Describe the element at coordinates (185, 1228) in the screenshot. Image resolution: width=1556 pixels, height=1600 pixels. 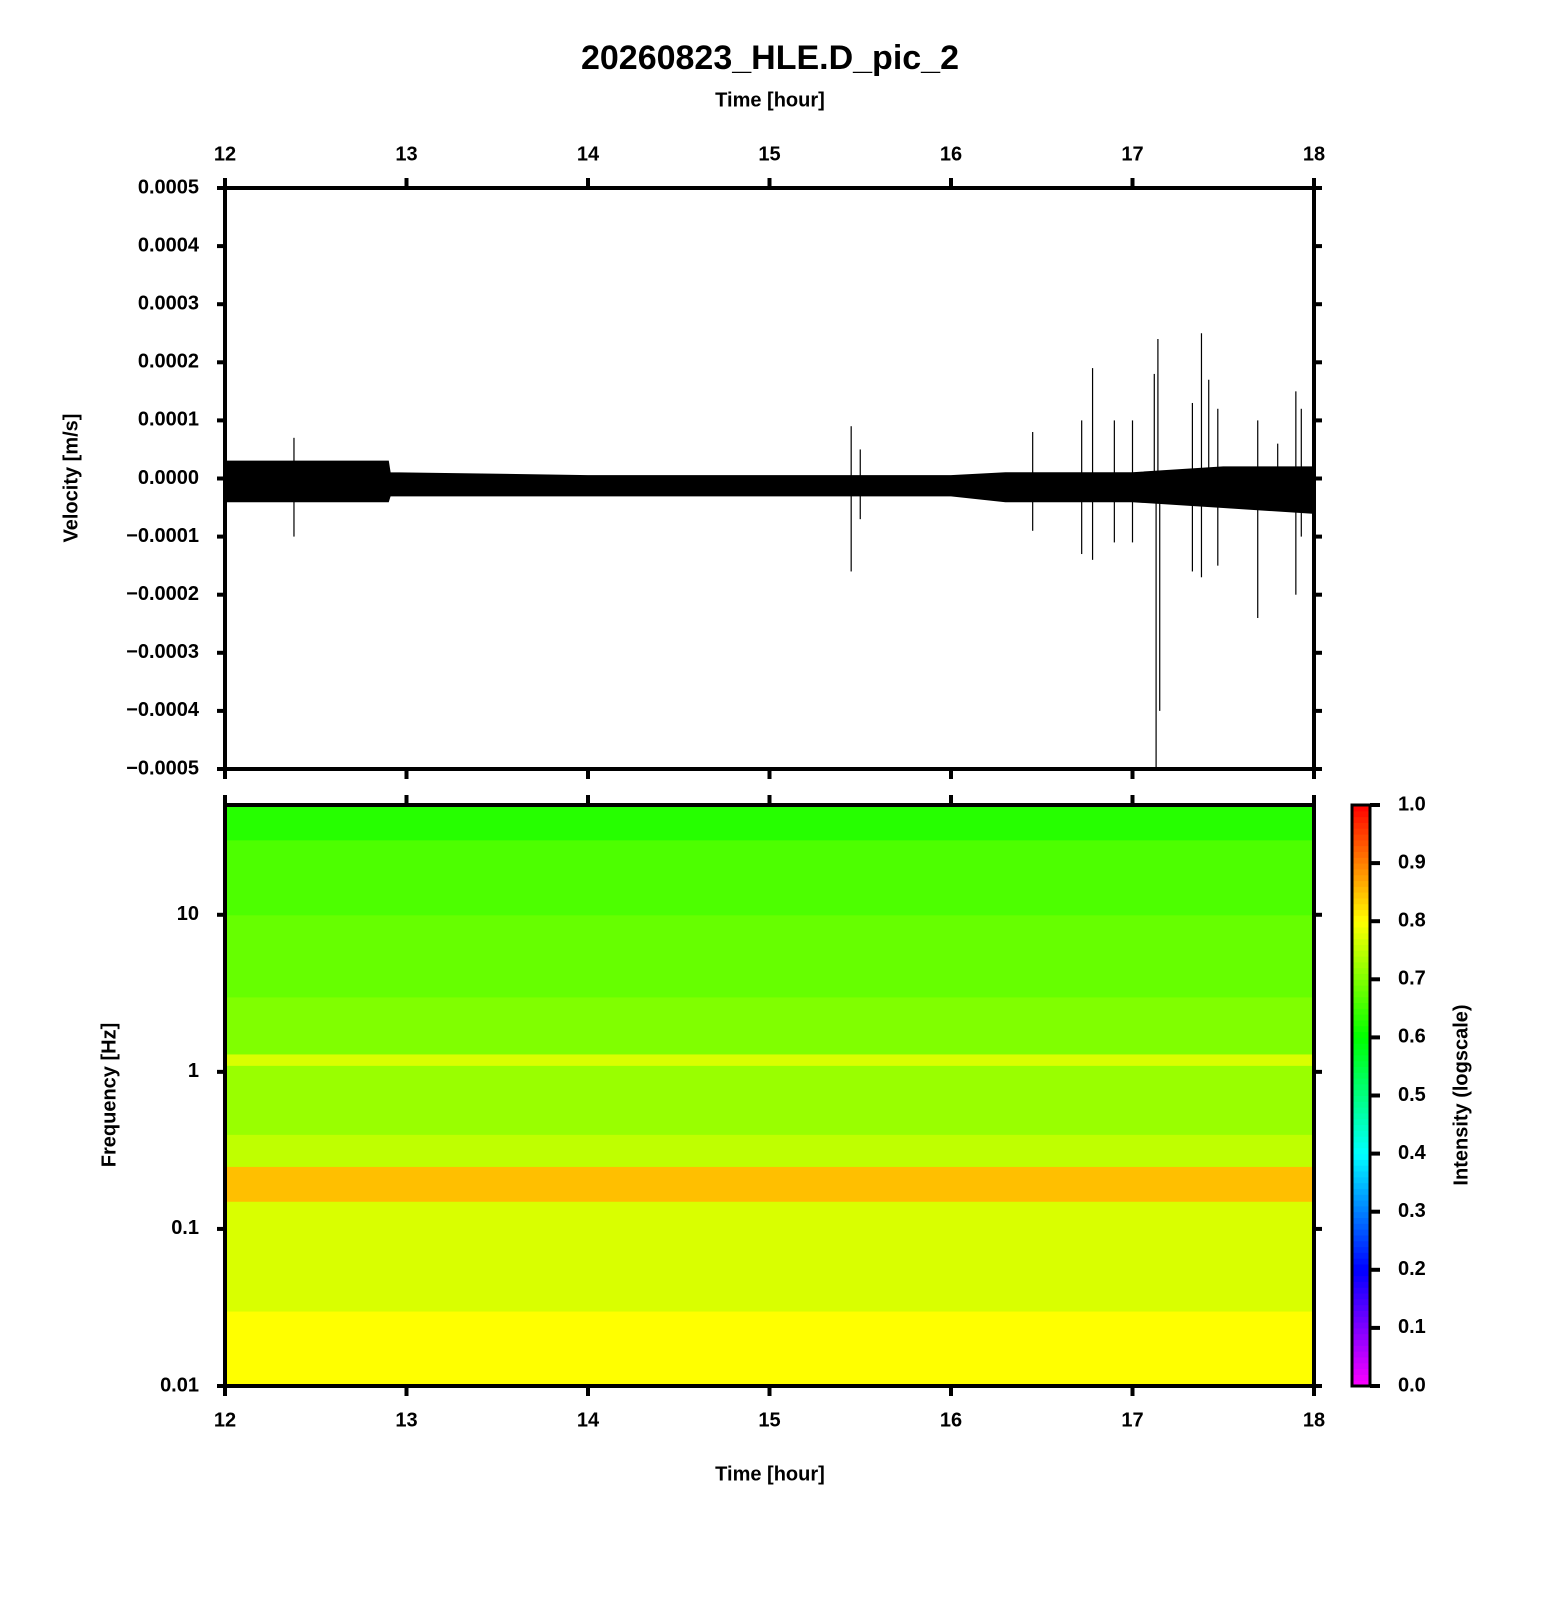
I see `y-tick-label: 0.1` at that location.